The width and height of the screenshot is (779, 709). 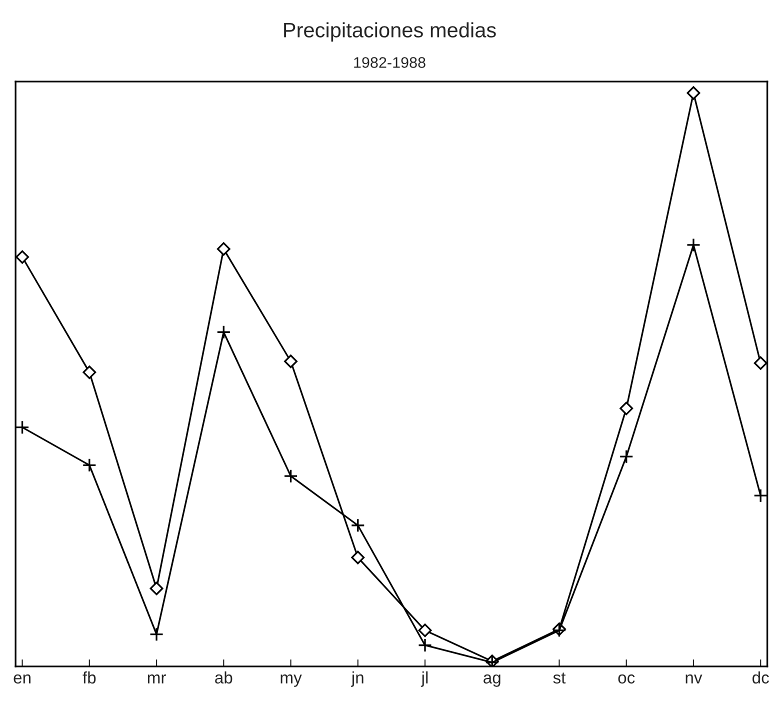 I want to click on x-tick-label: dc, so click(x=760, y=677).